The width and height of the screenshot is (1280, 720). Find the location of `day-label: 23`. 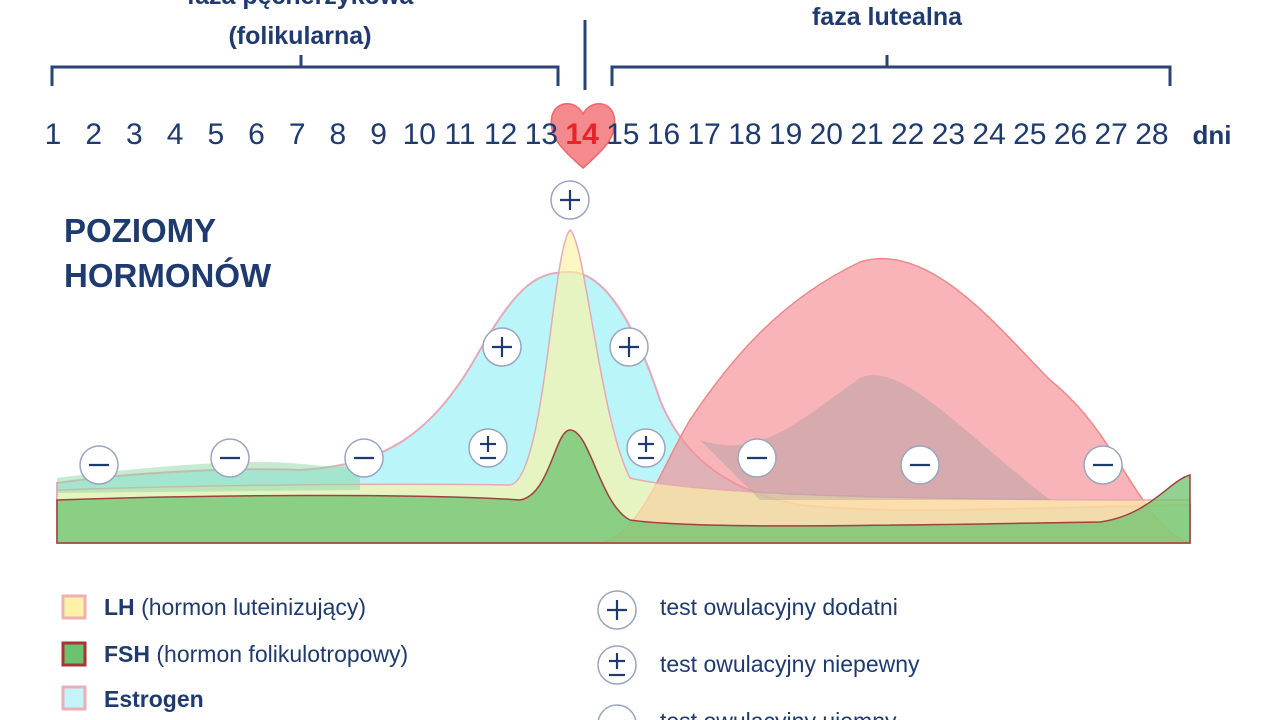

day-label: 23 is located at coordinates (948, 134).